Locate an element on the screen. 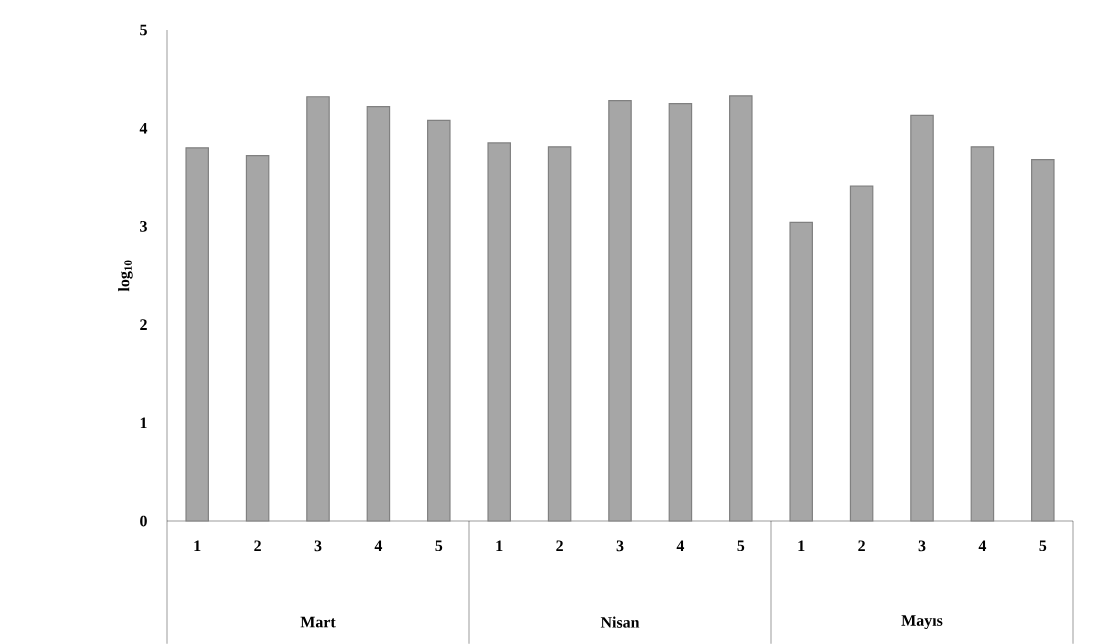 This screenshot has height=644, width=1109. y-tick-label: 2 is located at coordinates (143, 324).